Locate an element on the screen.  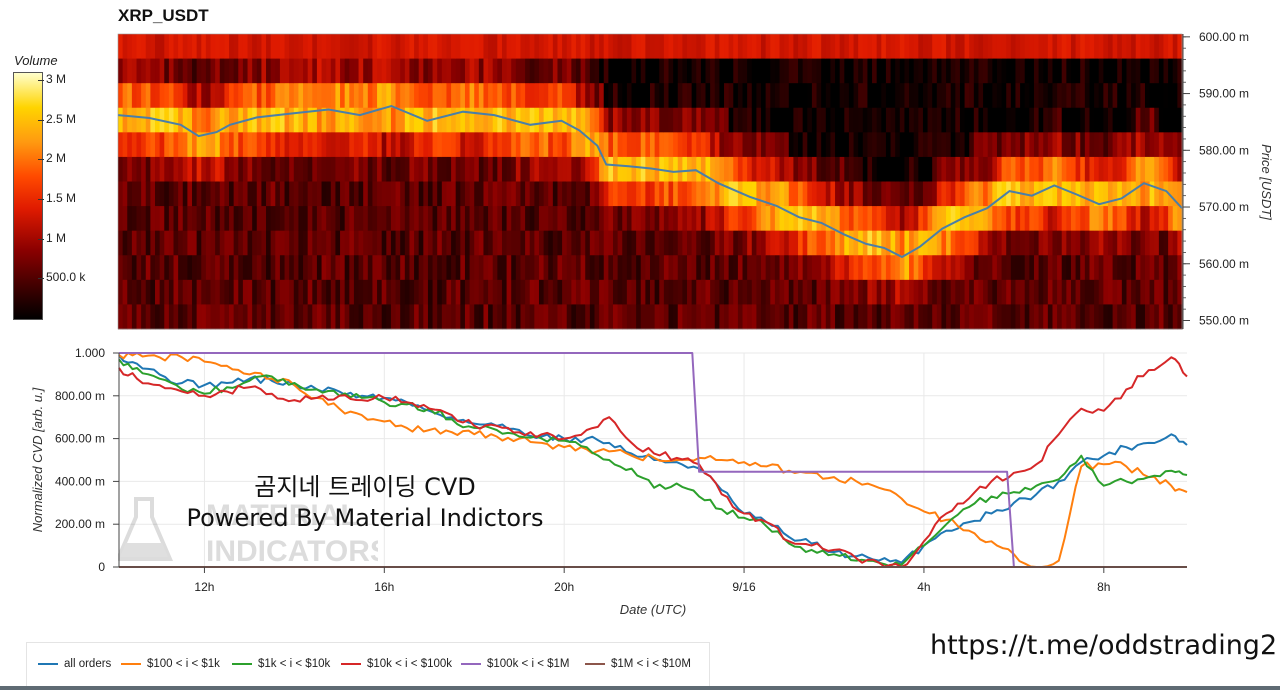
cvd-x-tick-label: 20h is located at coordinates (564, 587).